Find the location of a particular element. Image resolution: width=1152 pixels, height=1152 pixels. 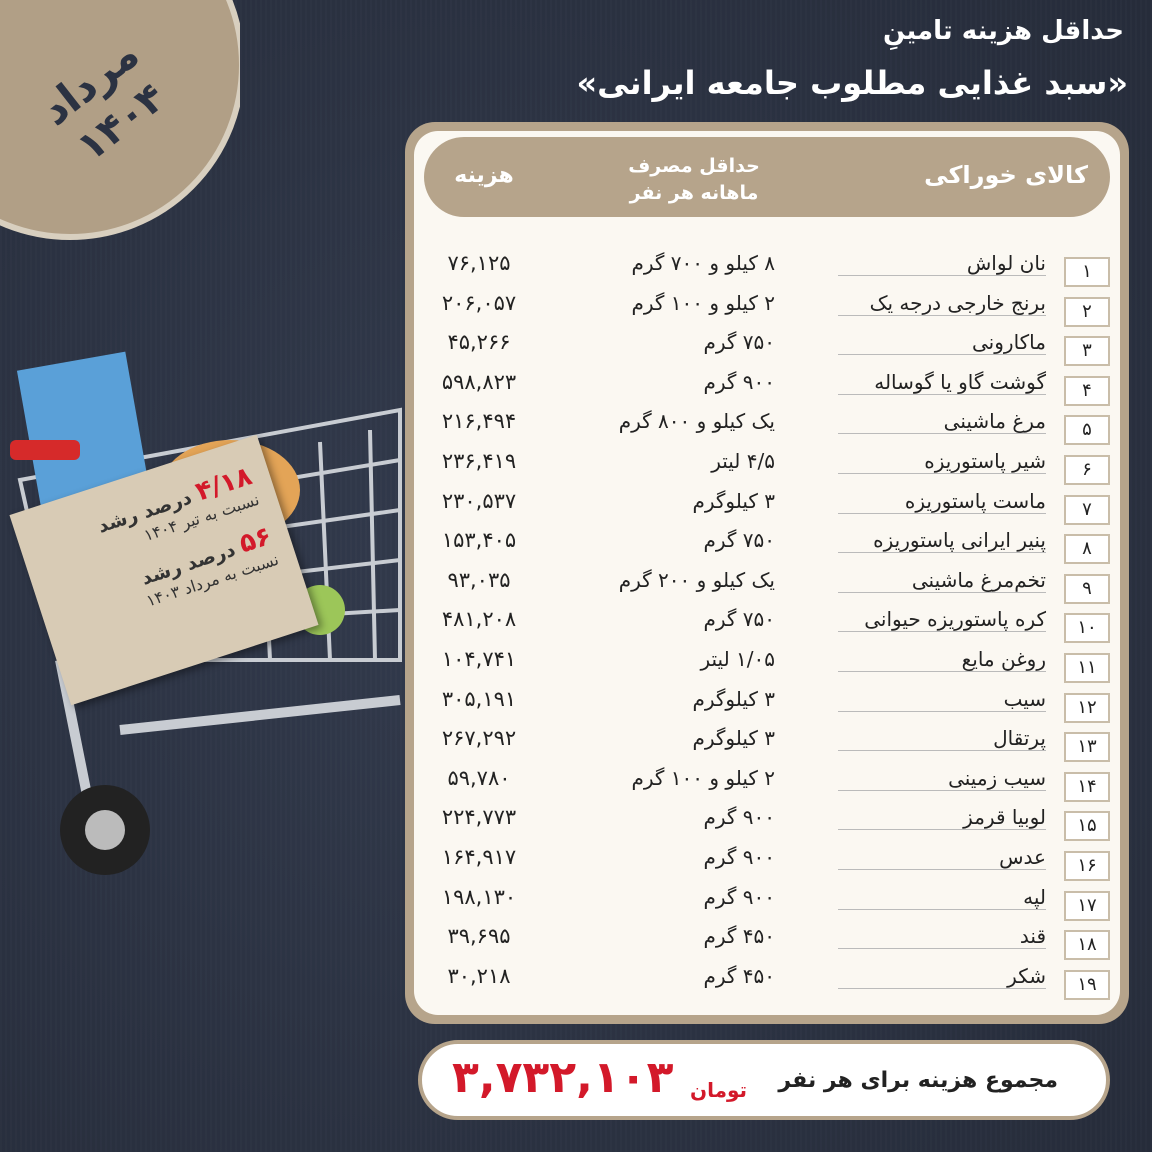

row-cost: ۲۰۶,۰۵۷ is located at coordinates (479, 302).